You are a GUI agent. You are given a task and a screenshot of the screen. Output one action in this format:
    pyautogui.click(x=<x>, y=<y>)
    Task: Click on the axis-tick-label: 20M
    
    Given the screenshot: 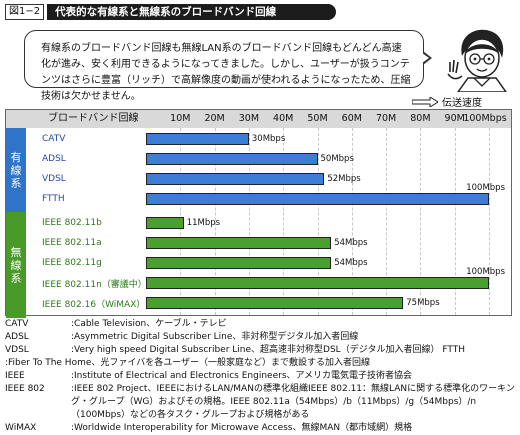 What is the action you would take?
    pyautogui.click(x=214, y=118)
    